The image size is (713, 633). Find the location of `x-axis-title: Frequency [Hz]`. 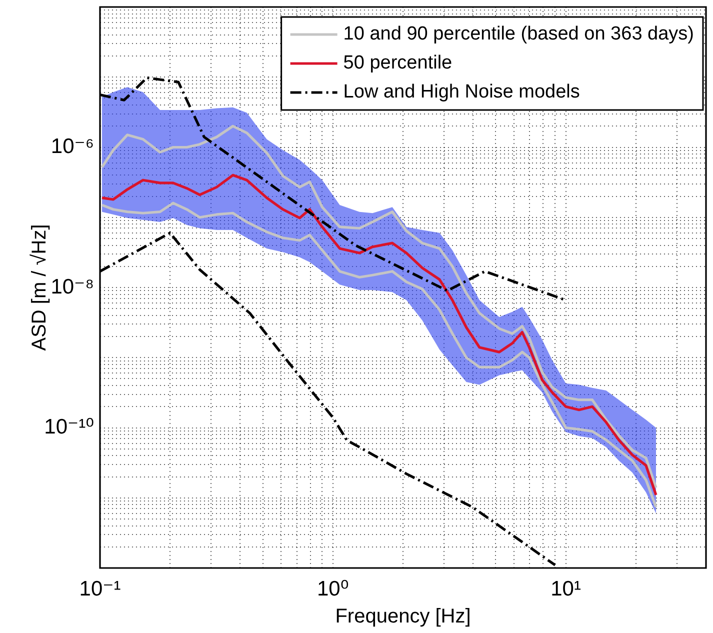

x-axis-title: Frequency [Hz] is located at coordinates (403, 617).